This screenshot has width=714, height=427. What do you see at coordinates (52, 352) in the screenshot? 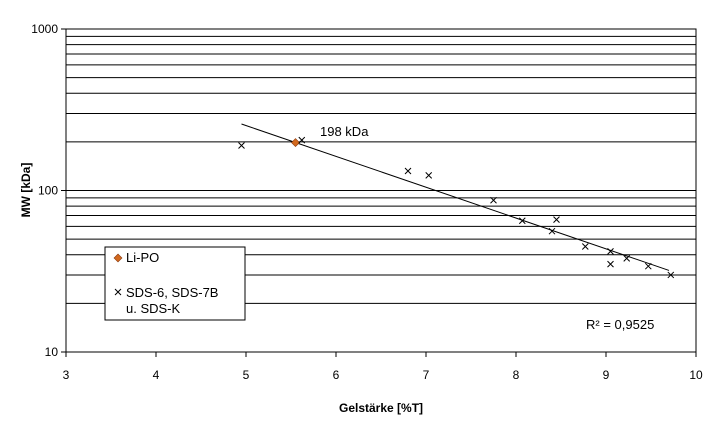
I see `y-tick-label: 10` at bounding box center [52, 352].